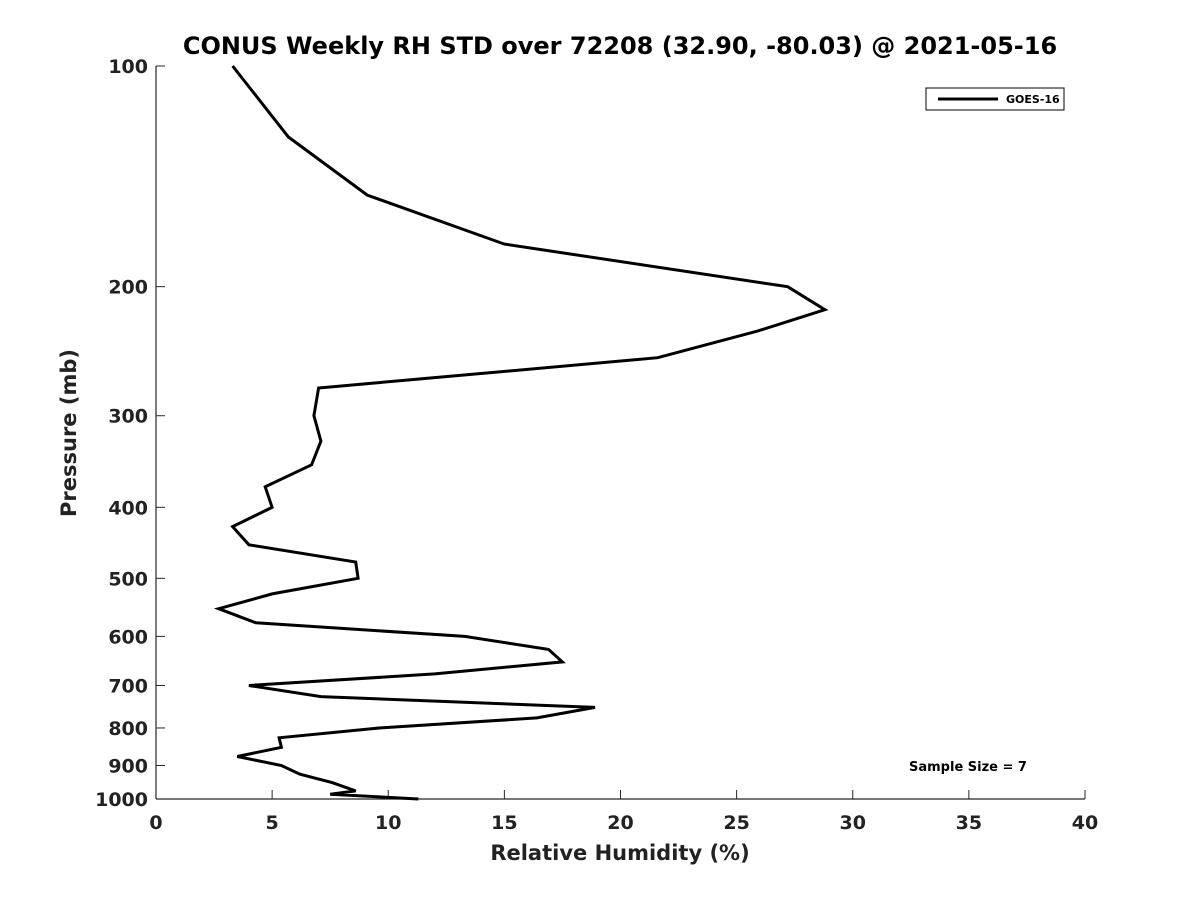 The width and height of the screenshot is (1200, 900). I want to click on y-tick-label: 300, so click(128, 417).